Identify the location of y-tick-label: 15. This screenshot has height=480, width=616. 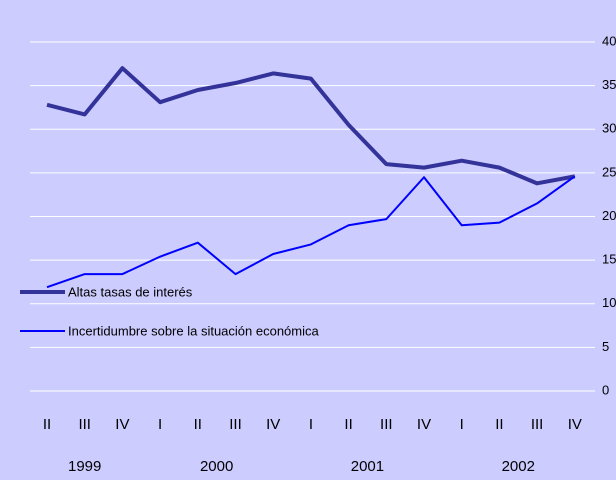
(609, 259).